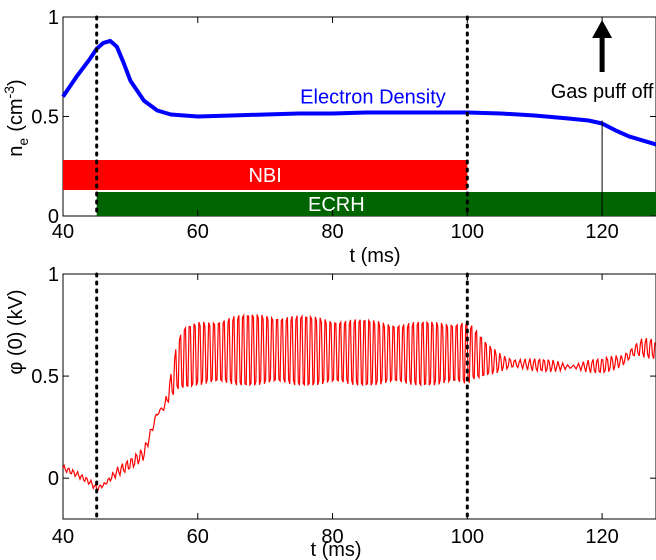  Describe the element at coordinates (602, 29) in the screenshot. I see `gas-puff-arrow-head` at that location.